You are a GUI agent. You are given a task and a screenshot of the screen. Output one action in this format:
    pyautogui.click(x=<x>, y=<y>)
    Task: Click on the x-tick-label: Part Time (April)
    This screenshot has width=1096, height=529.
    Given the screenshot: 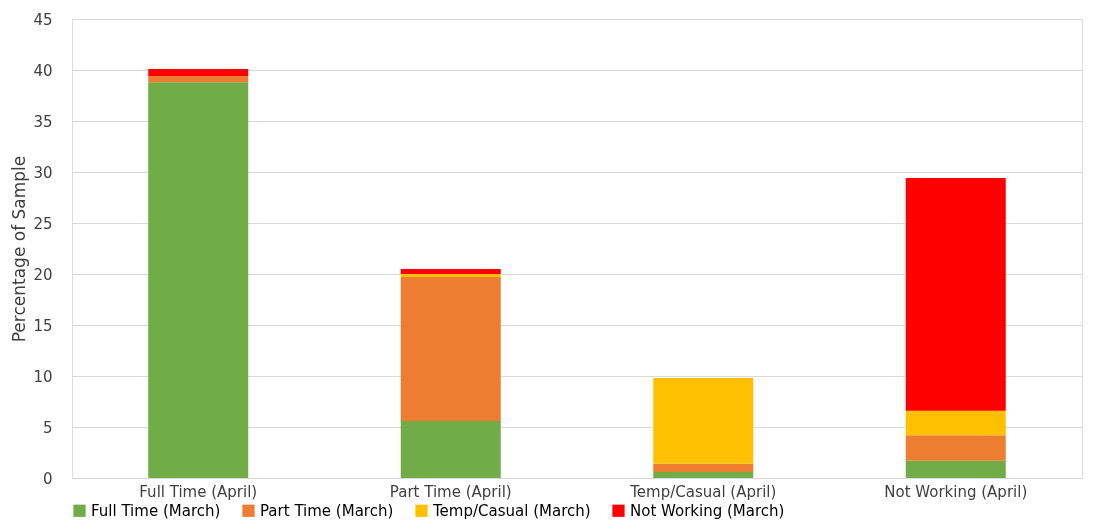 What is the action you would take?
    pyautogui.click(x=450, y=491)
    